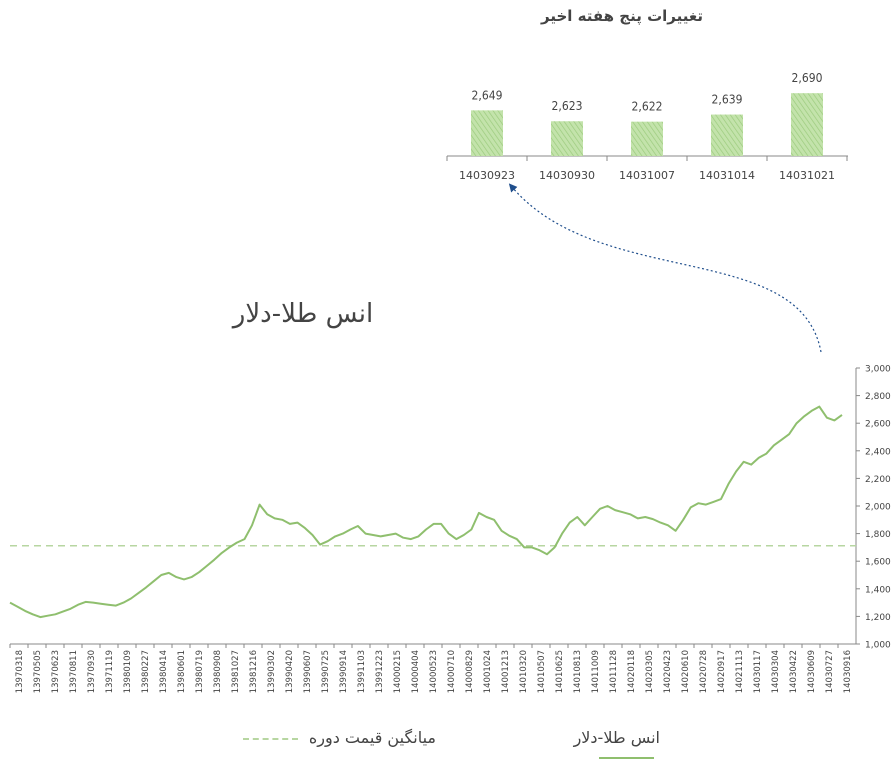 This screenshot has width=894, height=766. What do you see at coordinates (878, 563) in the screenshot?
I see `y-tick-label: 1,600` at bounding box center [878, 563].